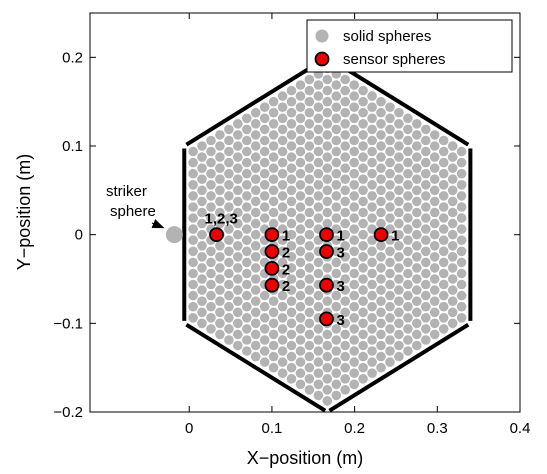 The height and width of the screenshot is (474, 547). Describe the element at coordinates (135, 206) in the screenshot. I see `annotation-layer: striker sphere` at that location.